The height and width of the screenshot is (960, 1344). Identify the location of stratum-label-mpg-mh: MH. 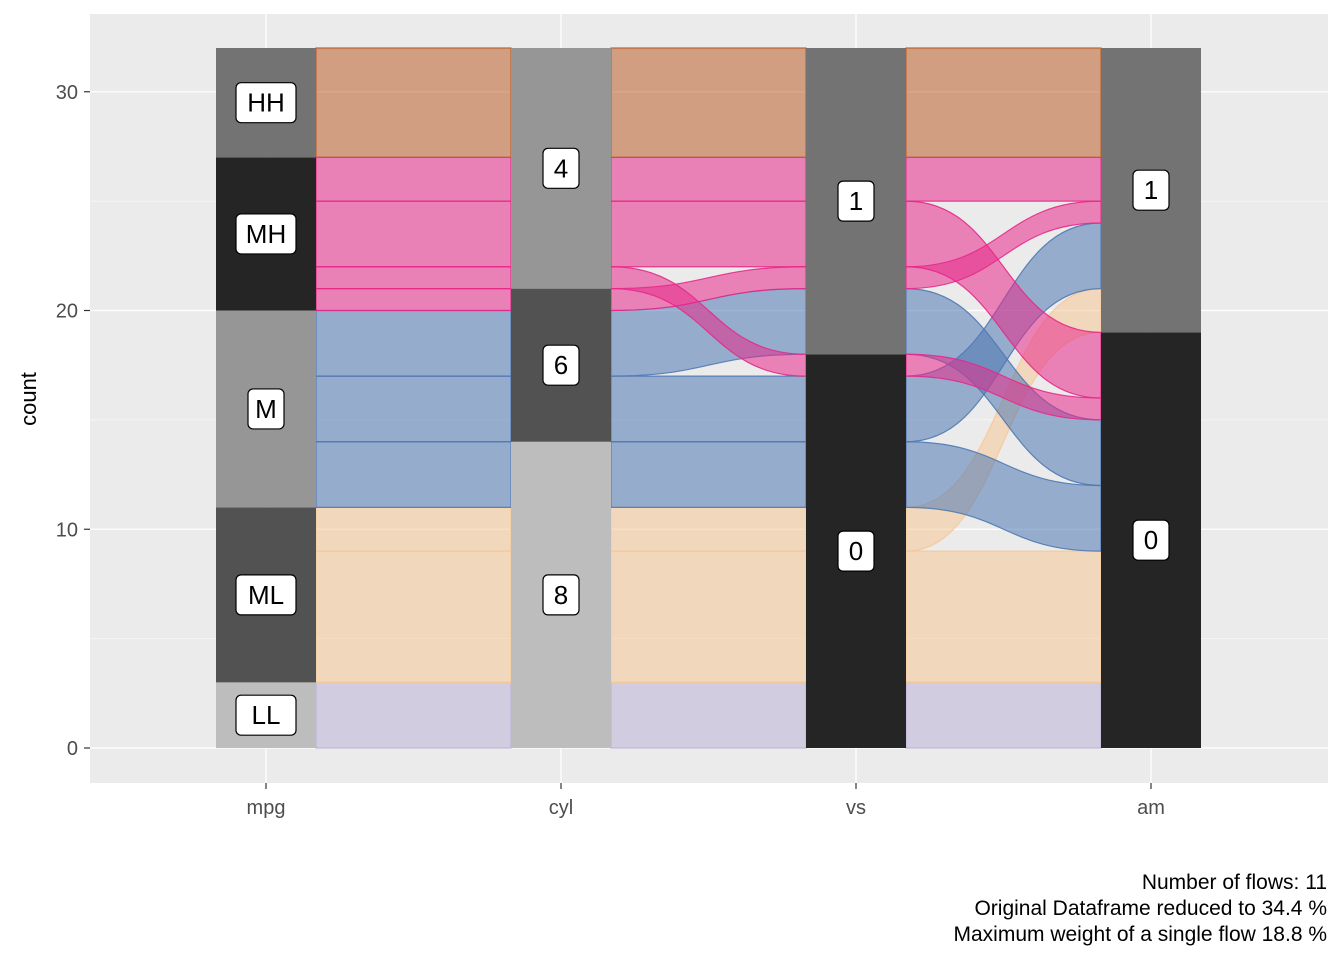
(266, 234).